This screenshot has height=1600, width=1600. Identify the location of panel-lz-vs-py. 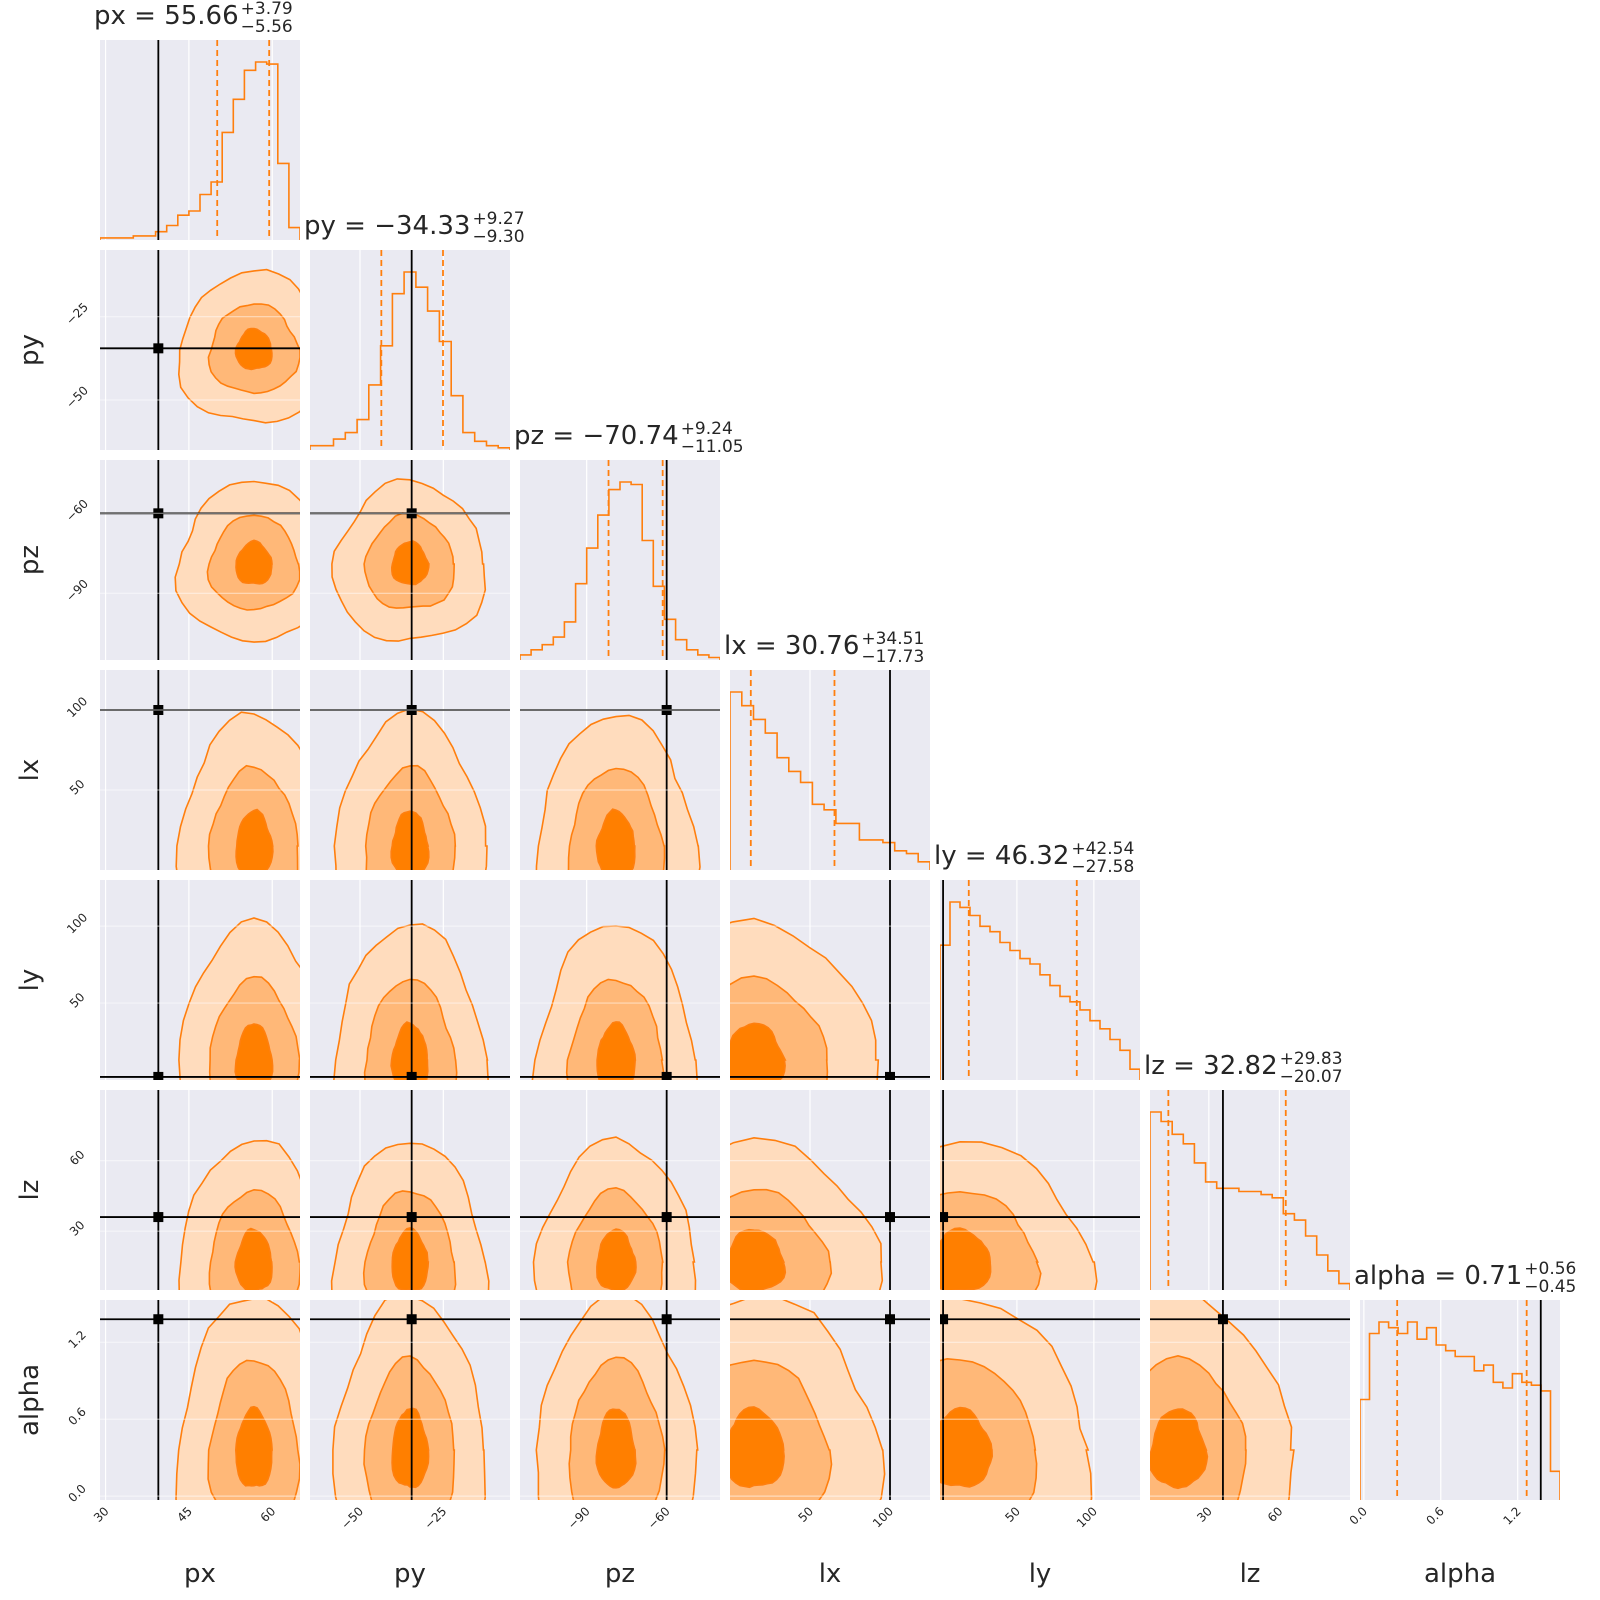
(410, 1190).